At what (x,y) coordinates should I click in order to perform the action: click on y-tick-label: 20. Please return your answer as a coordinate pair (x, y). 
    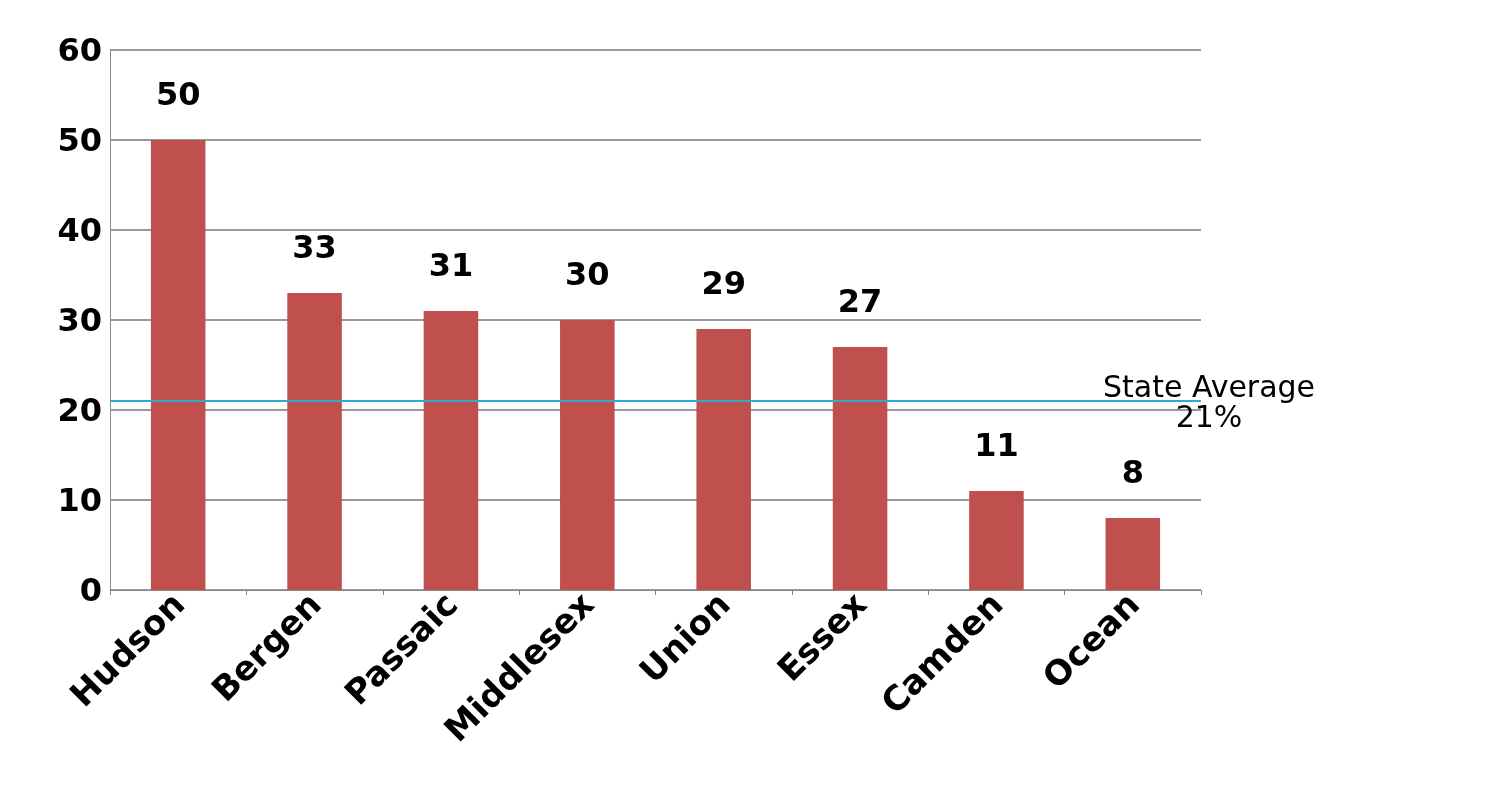
    Looking at the image, I should click on (79, 410).